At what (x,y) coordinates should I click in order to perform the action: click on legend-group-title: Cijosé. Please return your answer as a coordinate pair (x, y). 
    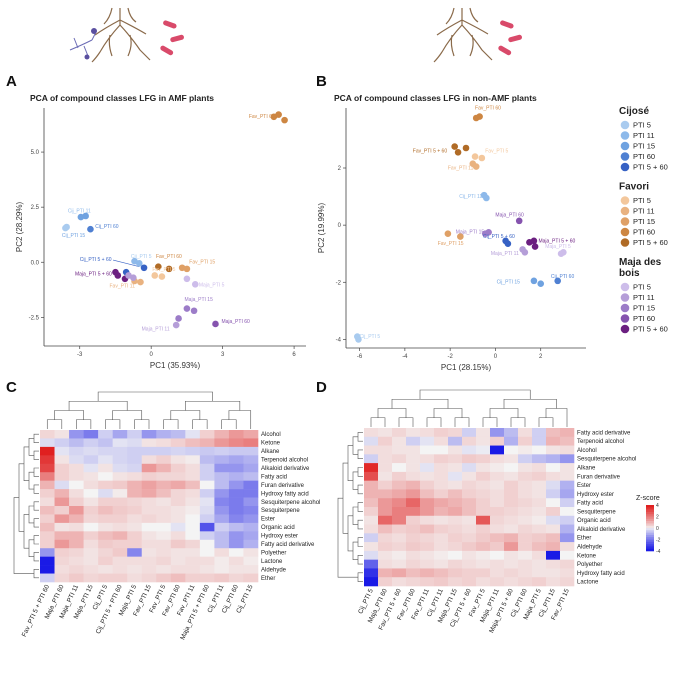
    Looking at the image, I should click on (634, 111).